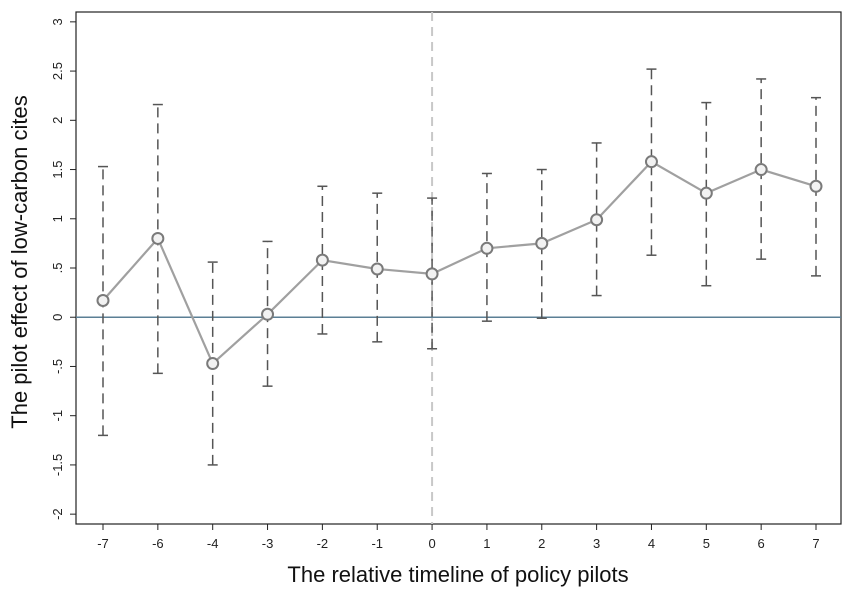 The height and width of the screenshot is (596, 851). I want to click on y-tick-label: -2, so click(57, 514).